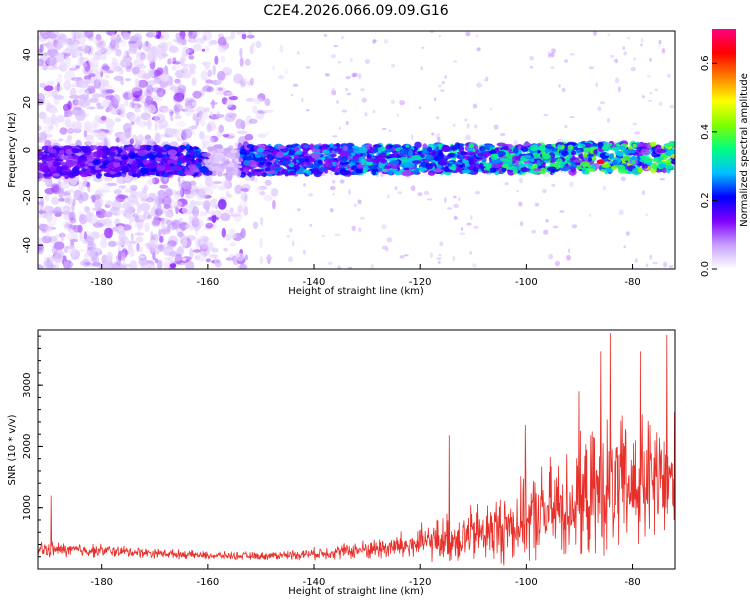 The height and width of the screenshot is (600, 750). What do you see at coordinates (744, 150) in the screenshot?
I see `colorbar-label: Normalized spectral amplitude` at bounding box center [744, 150].